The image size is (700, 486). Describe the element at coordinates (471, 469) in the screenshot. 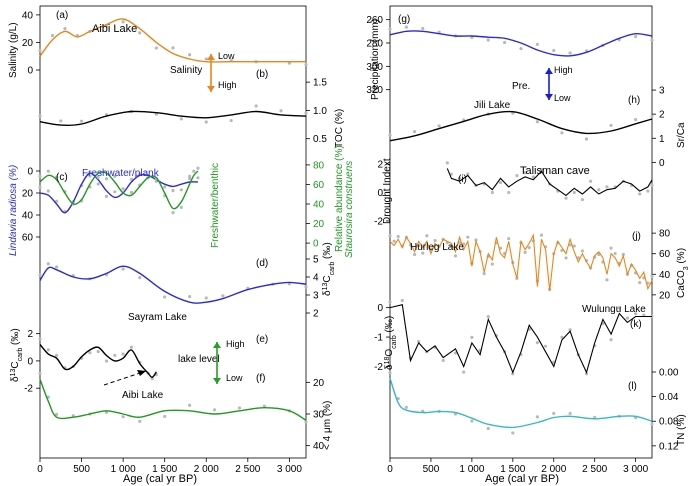

I see `right-xtick-label: 1 000` at that location.